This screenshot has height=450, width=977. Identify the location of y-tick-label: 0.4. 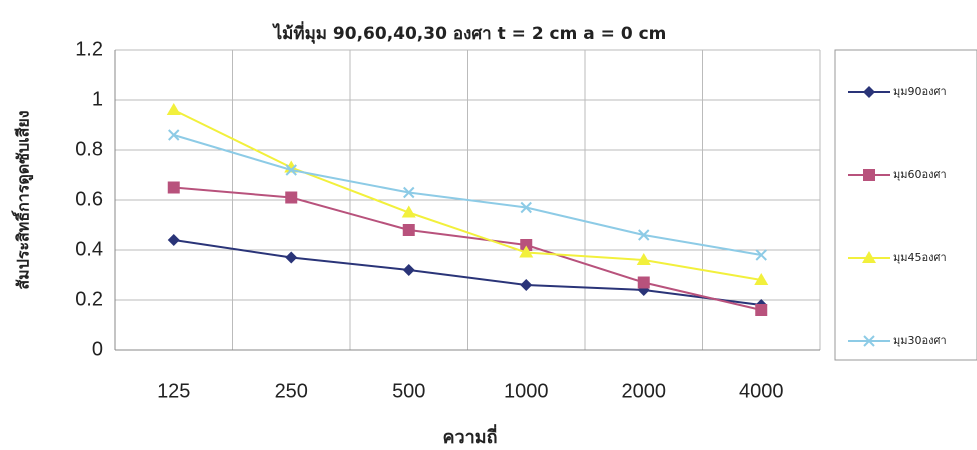
(89, 249).